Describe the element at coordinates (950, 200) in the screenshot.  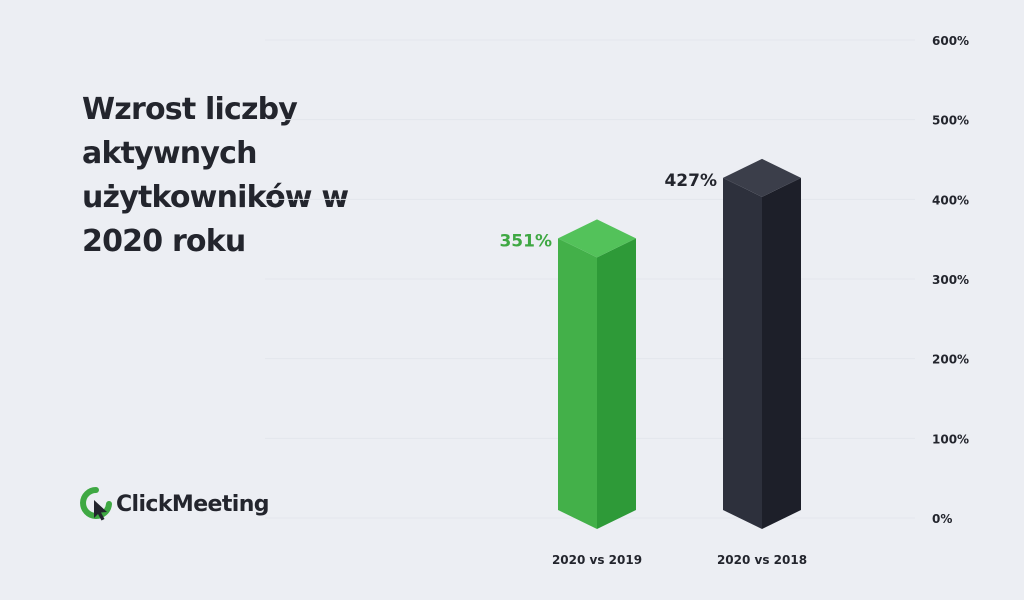
I see `y-tick-label: 400%` at that location.